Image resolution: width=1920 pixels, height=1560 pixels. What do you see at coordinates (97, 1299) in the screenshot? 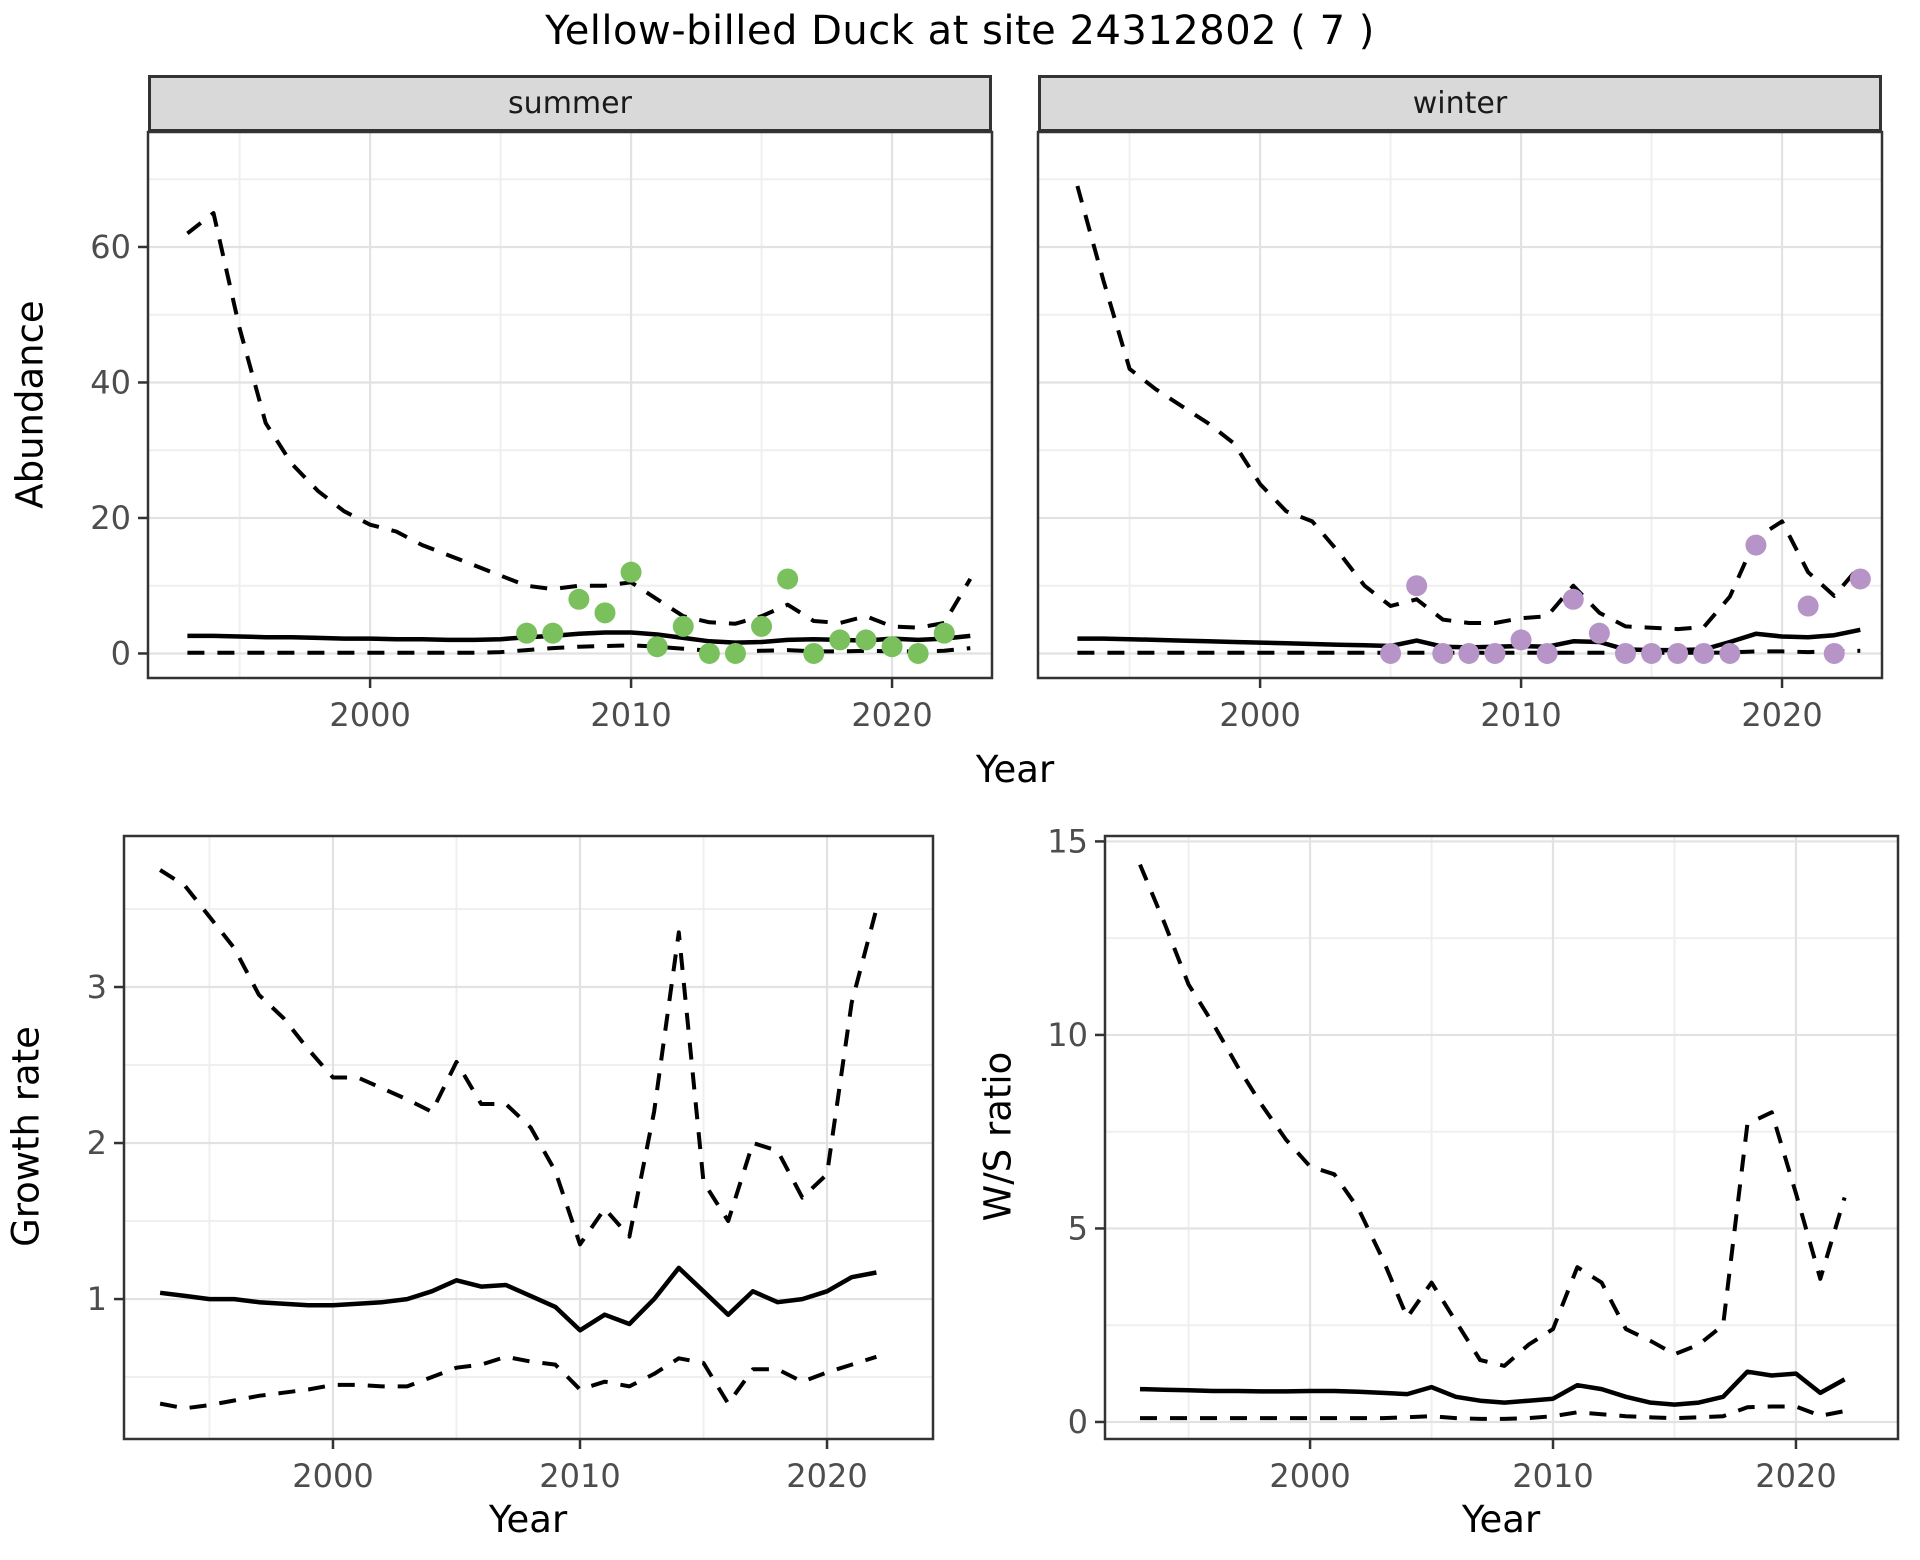
I see `y-tick-label: 1` at bounding box center [97, 1299].